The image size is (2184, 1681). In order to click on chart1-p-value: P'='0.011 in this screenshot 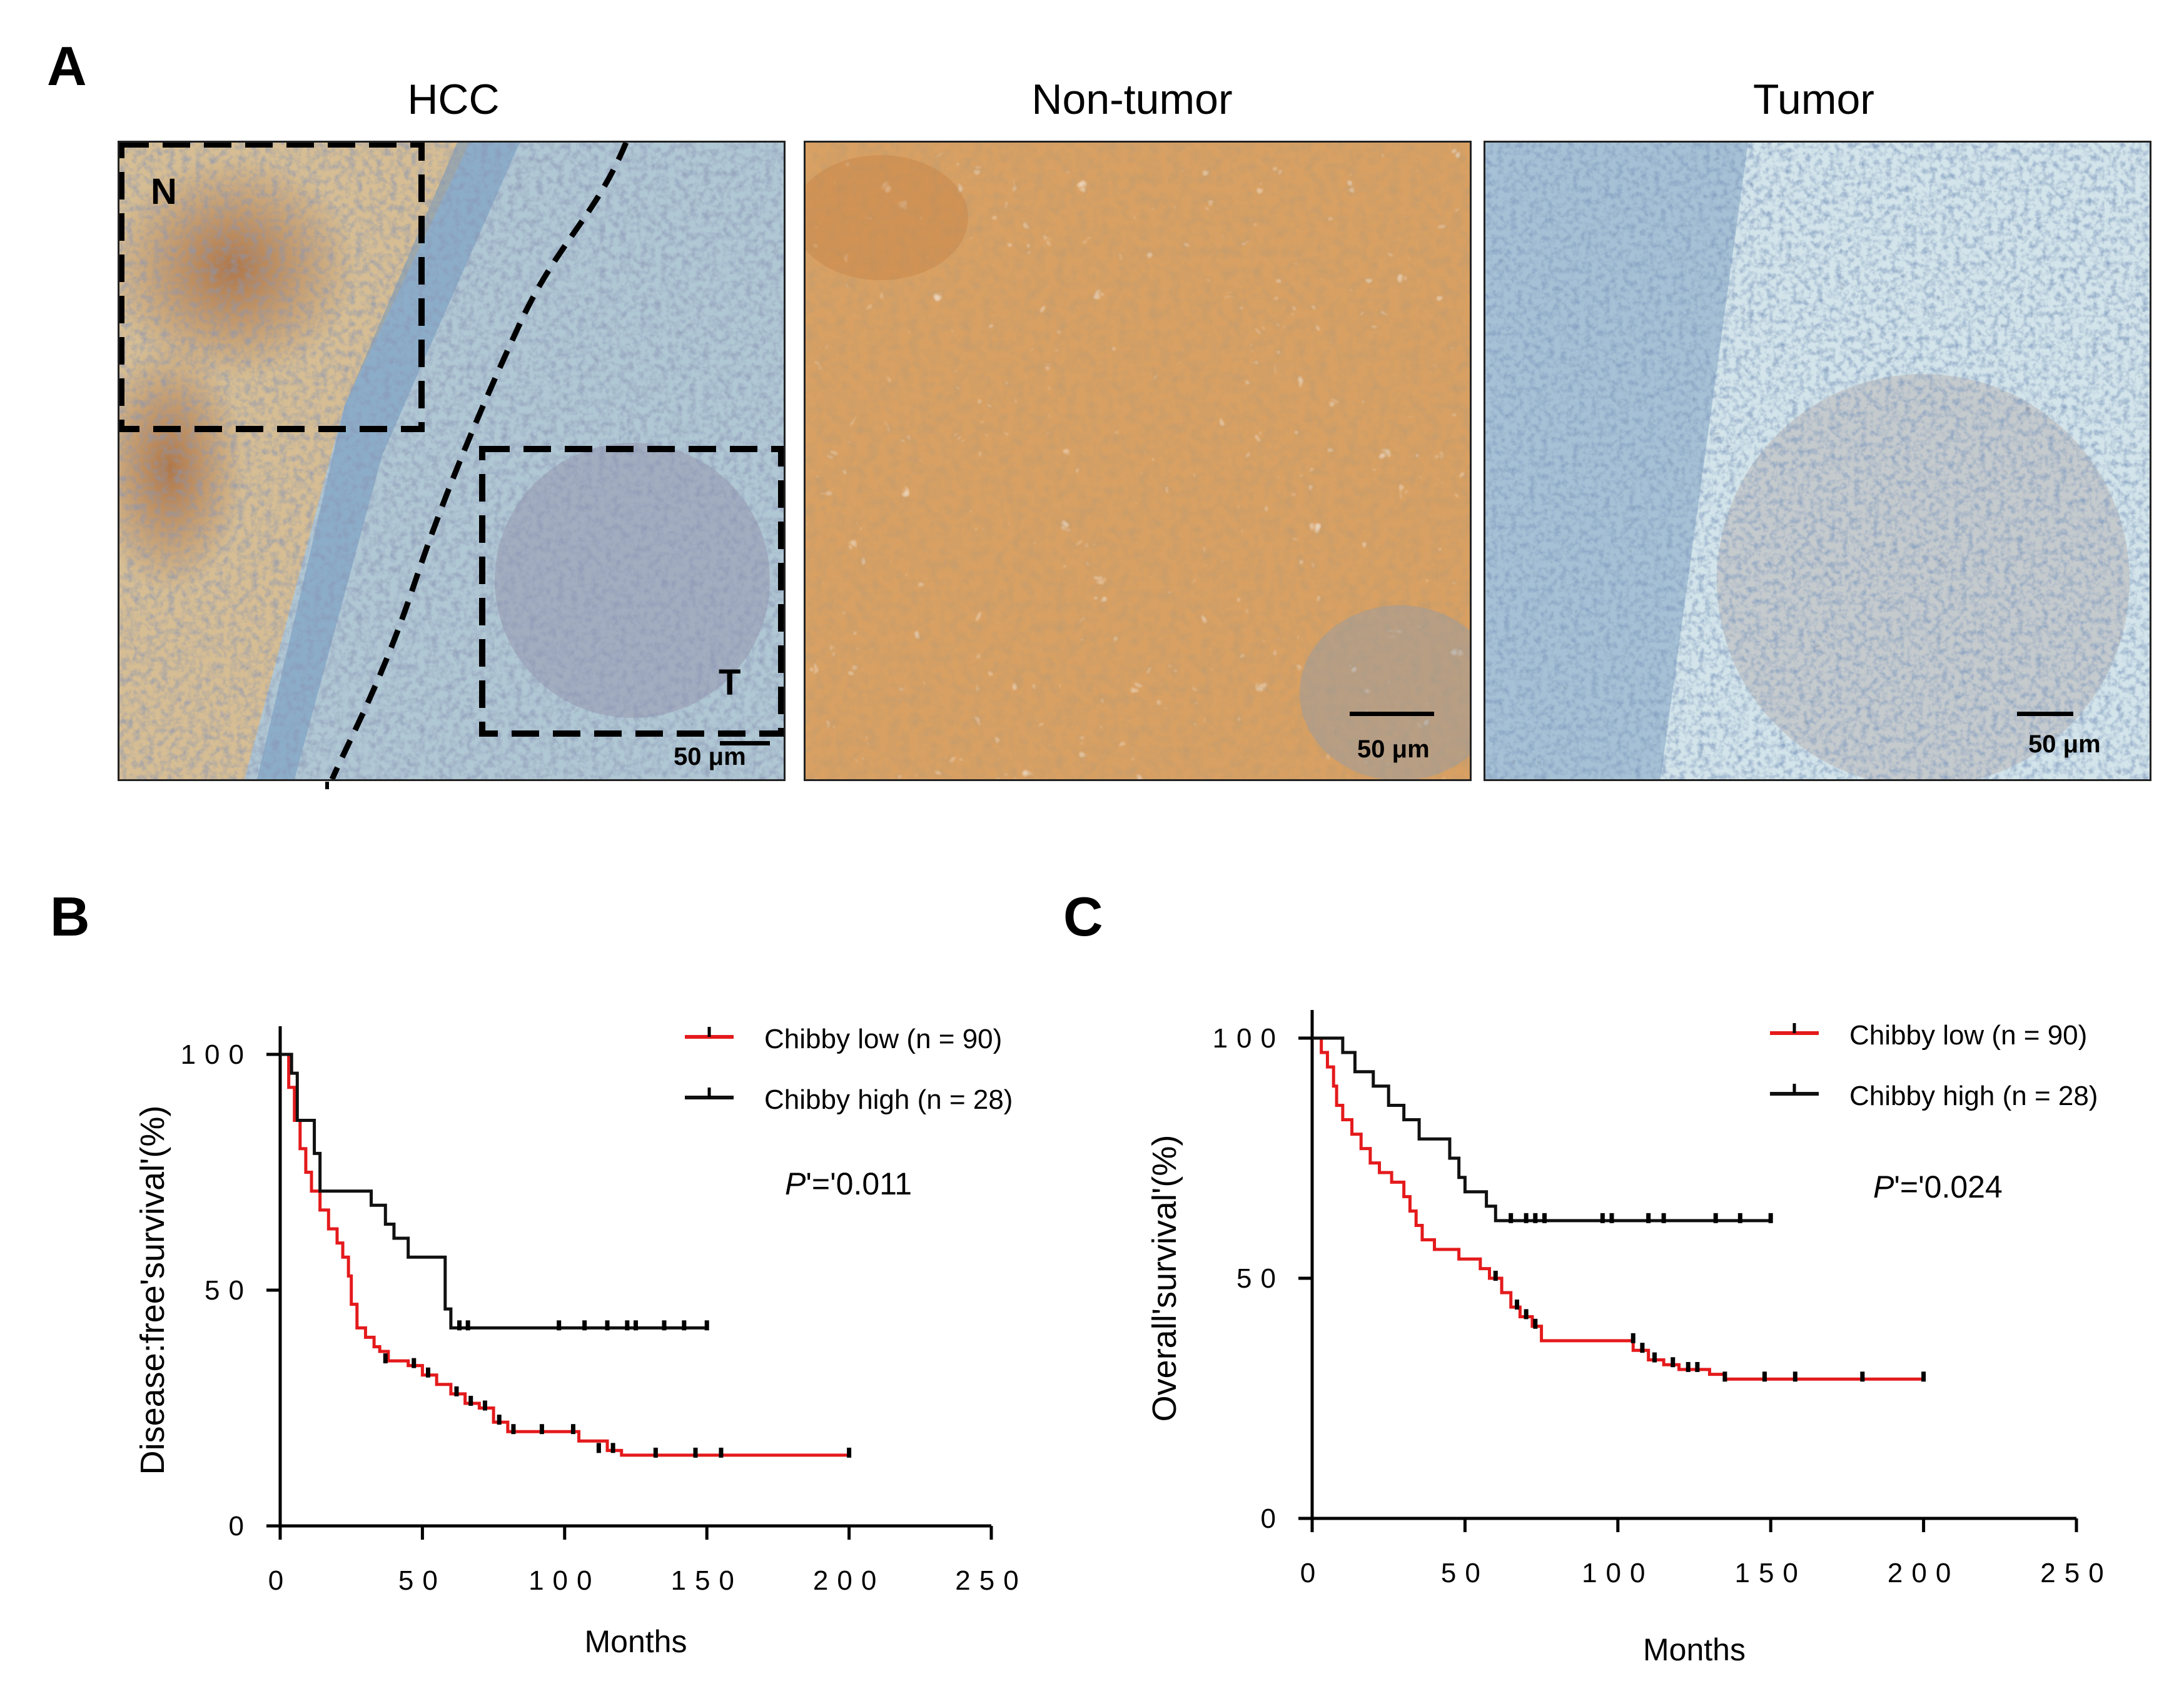, I will do `click(848, 1183)`.